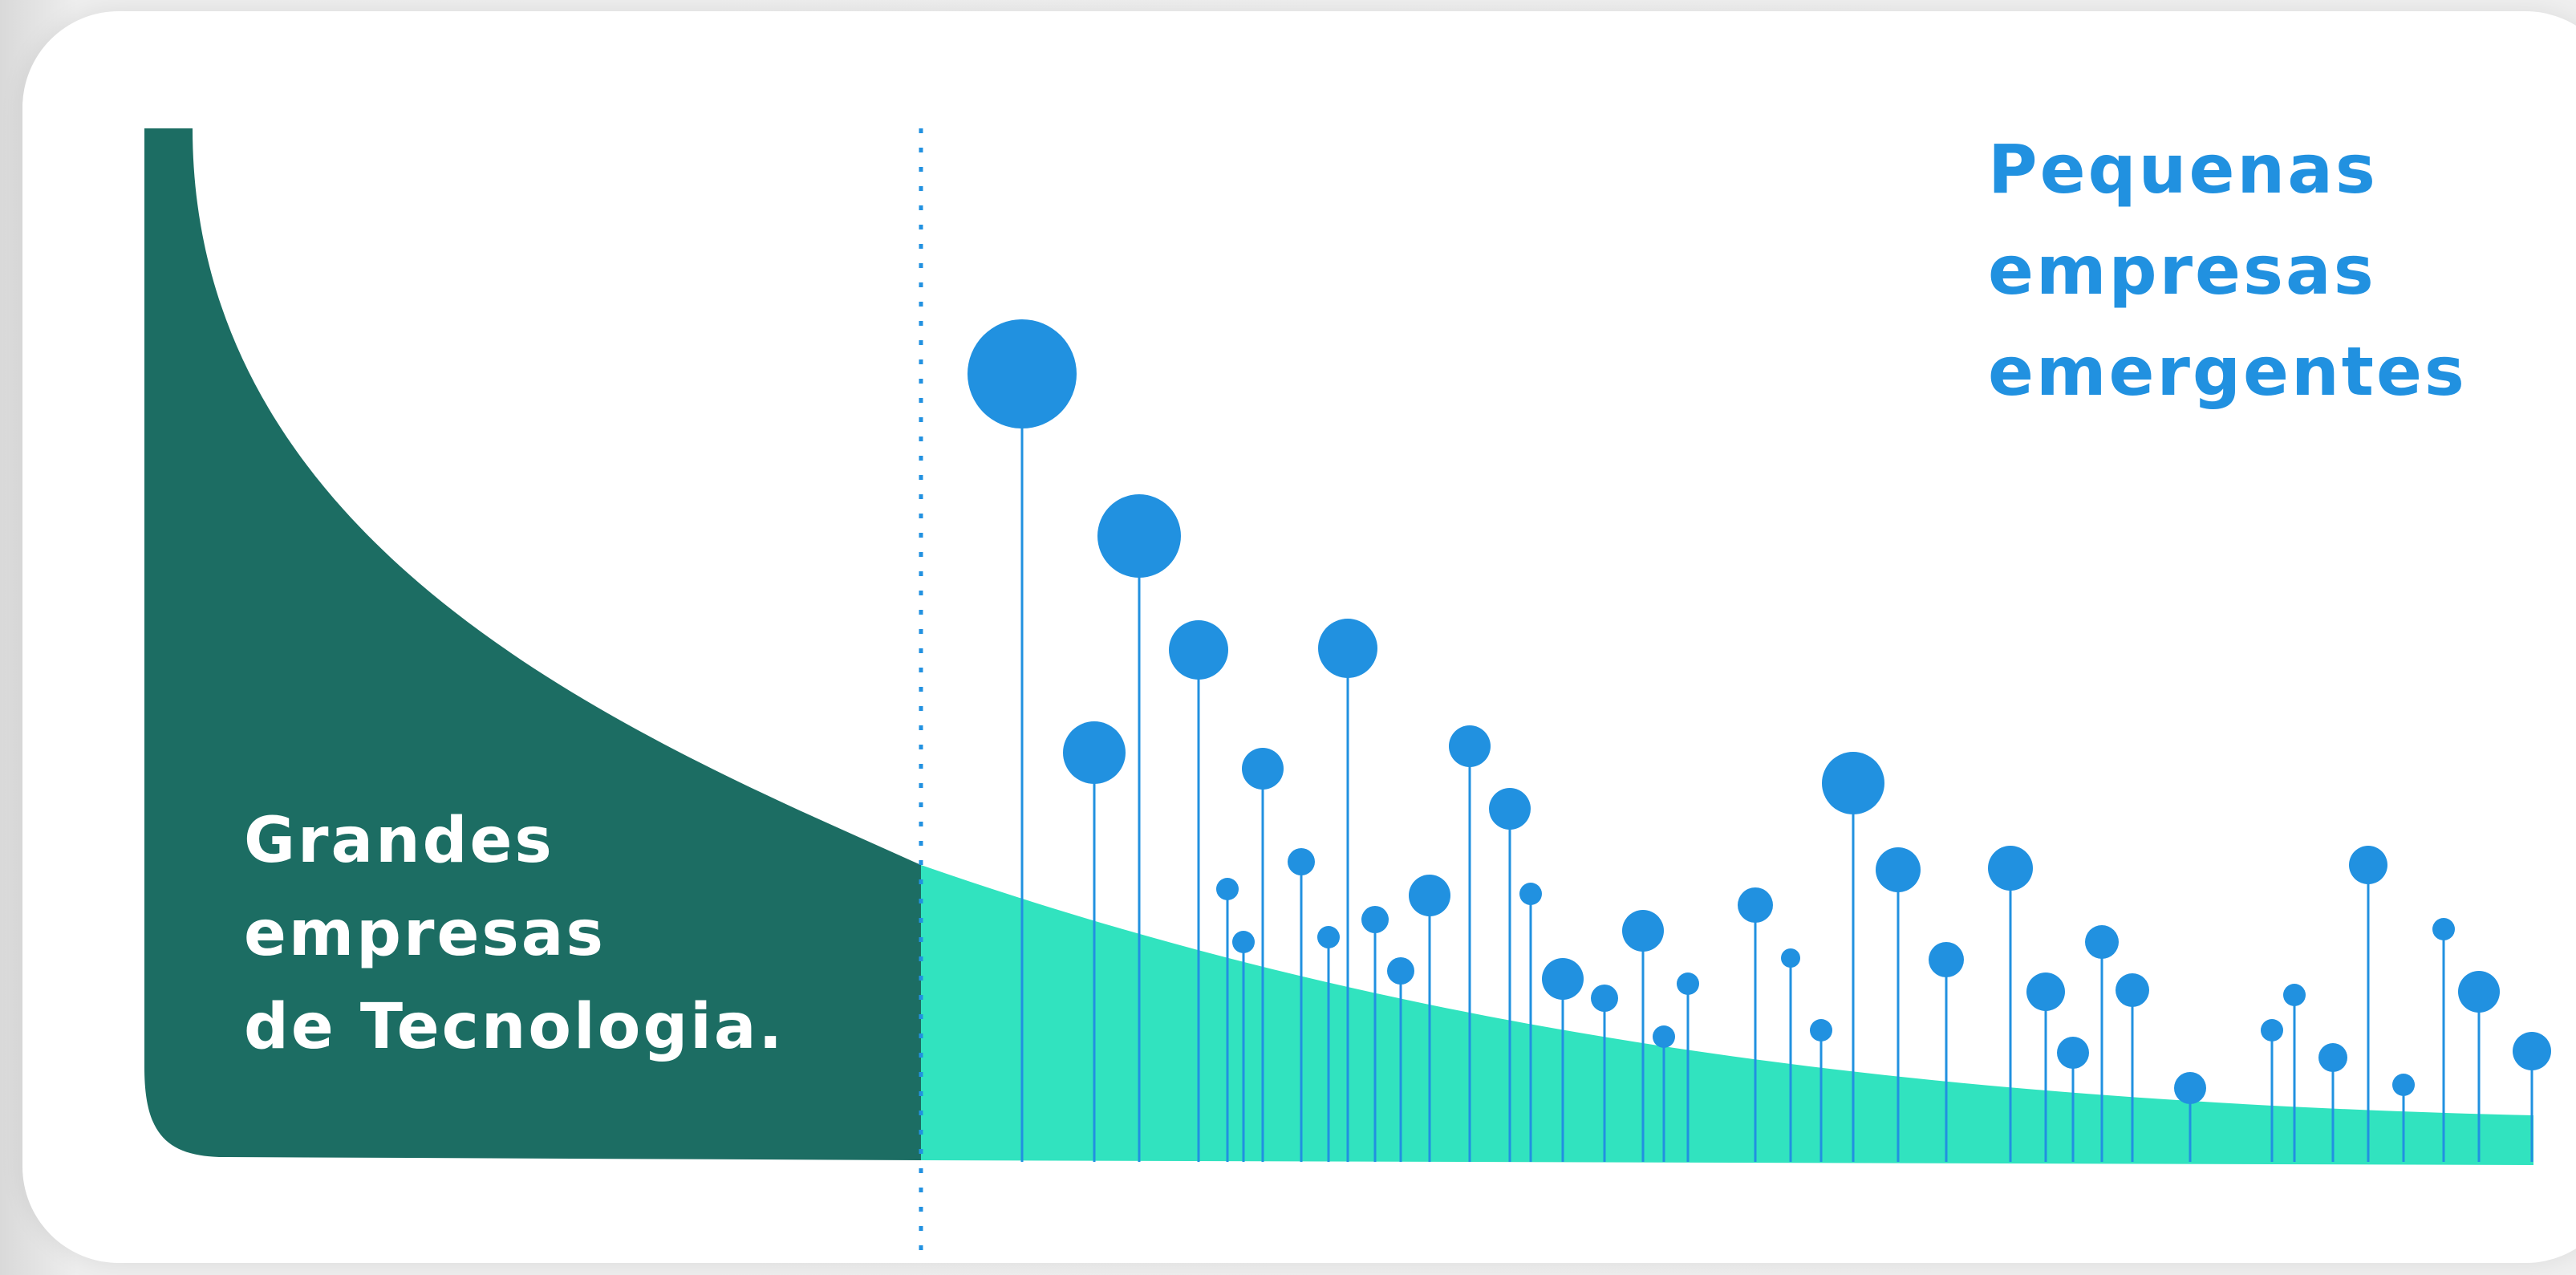 This screenshot has width=2576, height=1275. What do you see at coordinates (399, 841) in the screenshot?
I see `big-tech-label-line-1: Grandes` at bounding box center [399, 841].